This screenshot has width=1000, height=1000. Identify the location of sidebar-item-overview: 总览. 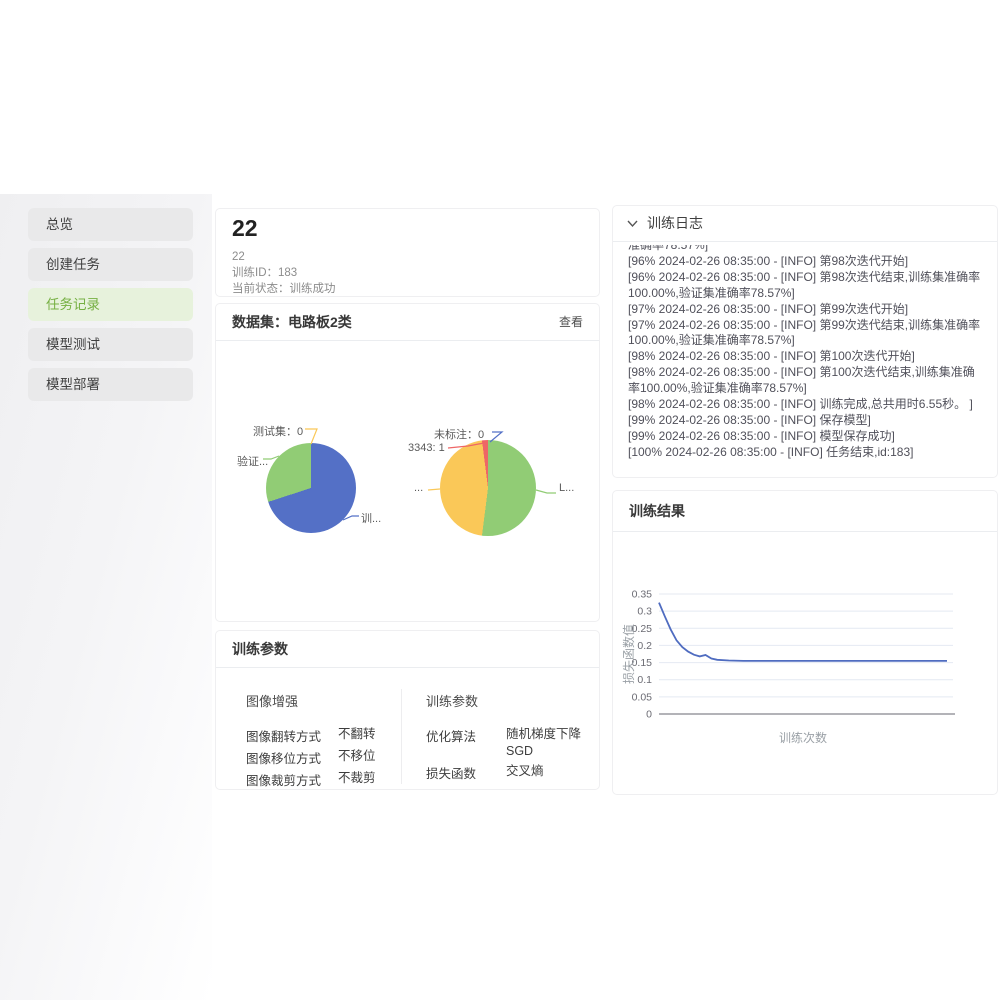
(110, 224).